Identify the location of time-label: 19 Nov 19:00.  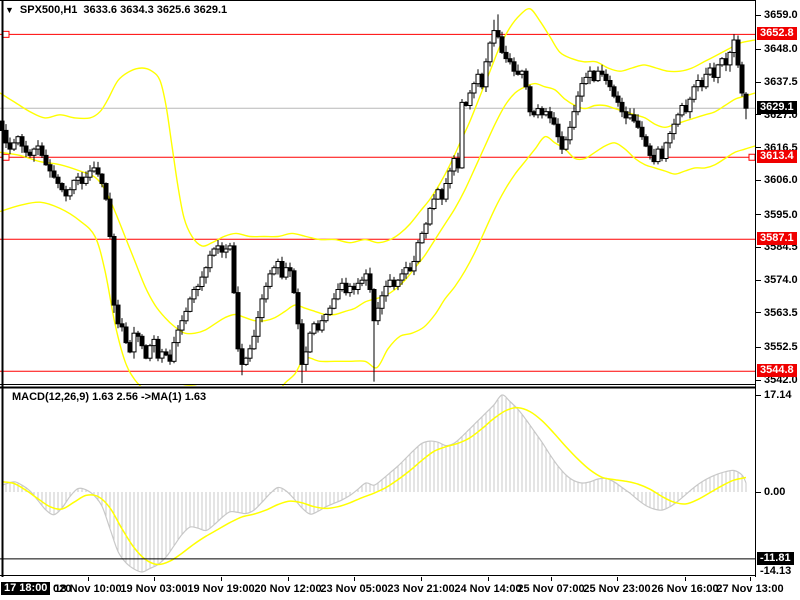
(221, 589).